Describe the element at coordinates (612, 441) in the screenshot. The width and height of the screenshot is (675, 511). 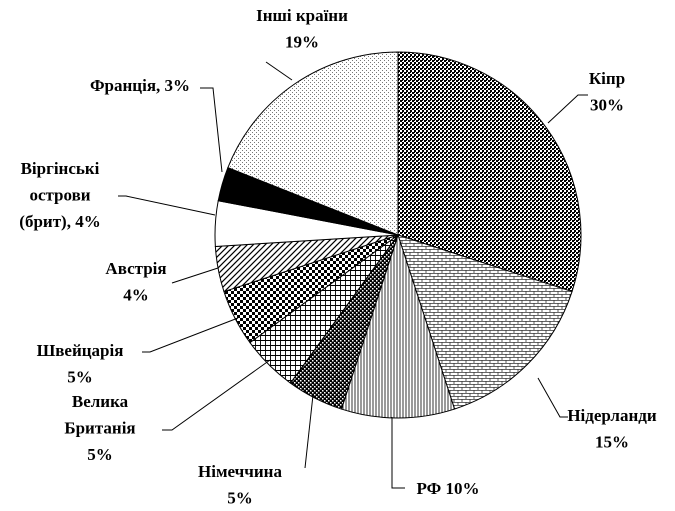
I see `slice-label: 15%` at that location.